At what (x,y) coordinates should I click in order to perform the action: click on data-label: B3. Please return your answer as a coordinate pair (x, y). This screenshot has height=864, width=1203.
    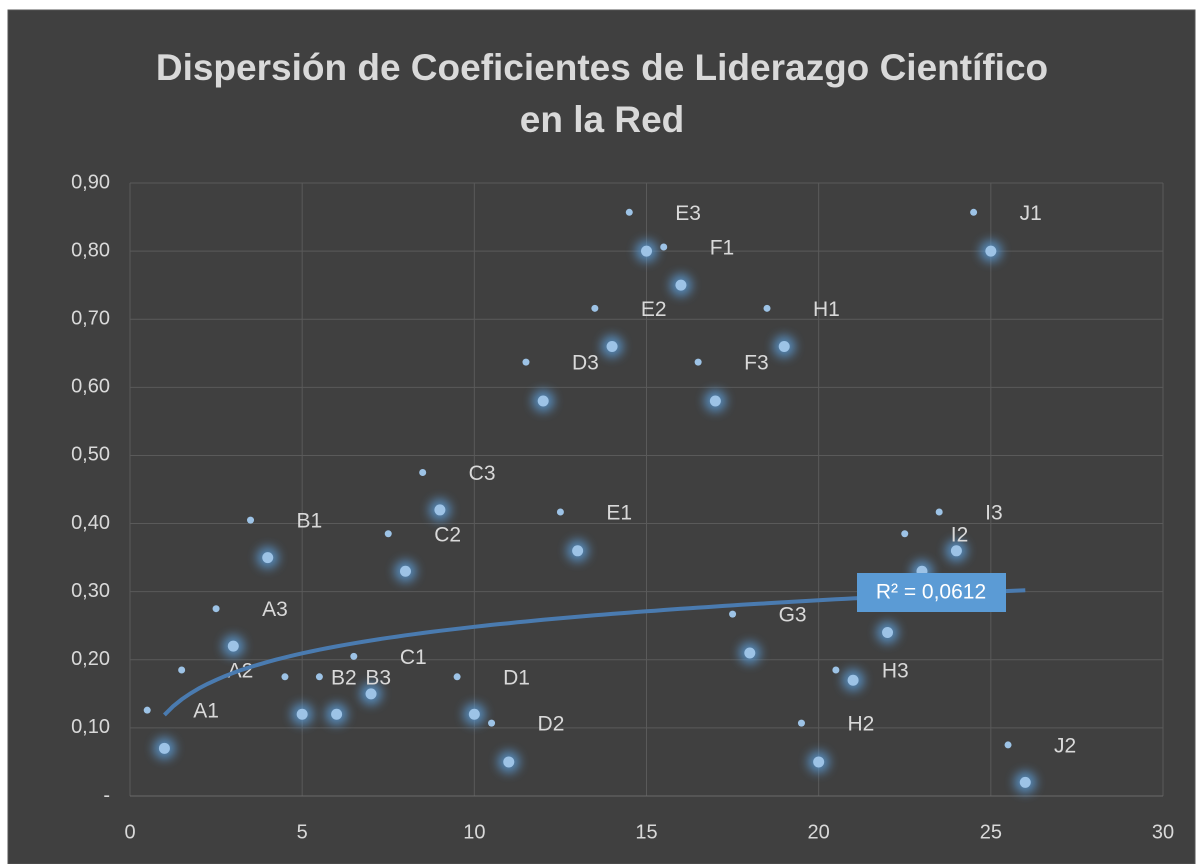
    Looking at the image, I should click on (378, 677).